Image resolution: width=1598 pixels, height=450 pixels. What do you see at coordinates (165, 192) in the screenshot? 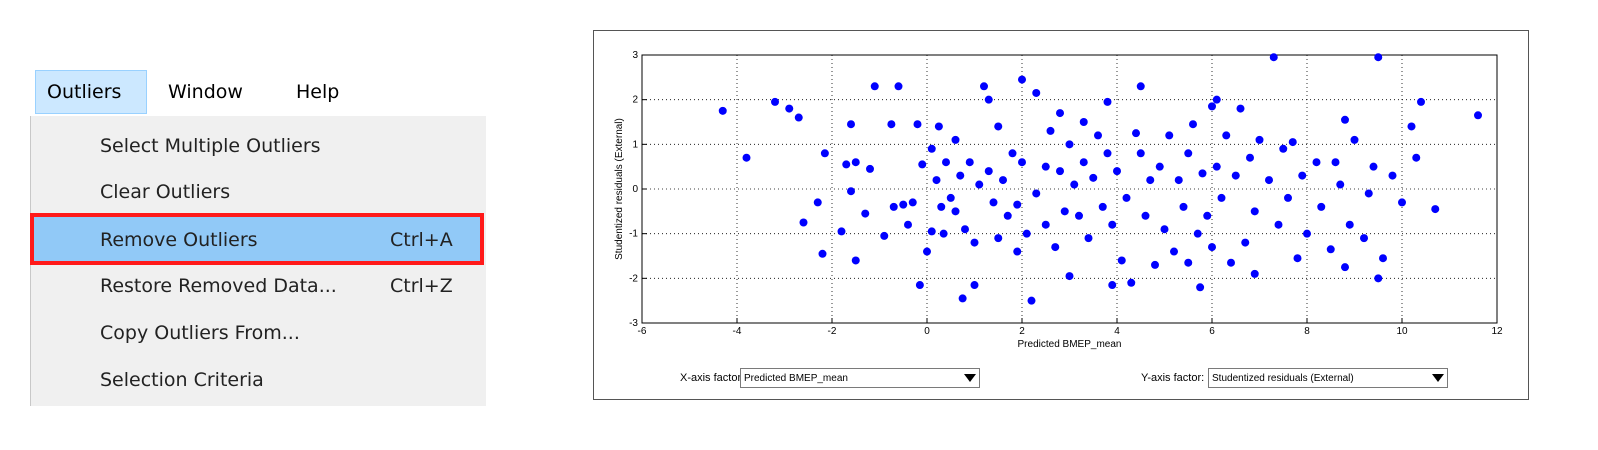
I see `menu-item: Clear Outliers` at bounding box center [165, 192].